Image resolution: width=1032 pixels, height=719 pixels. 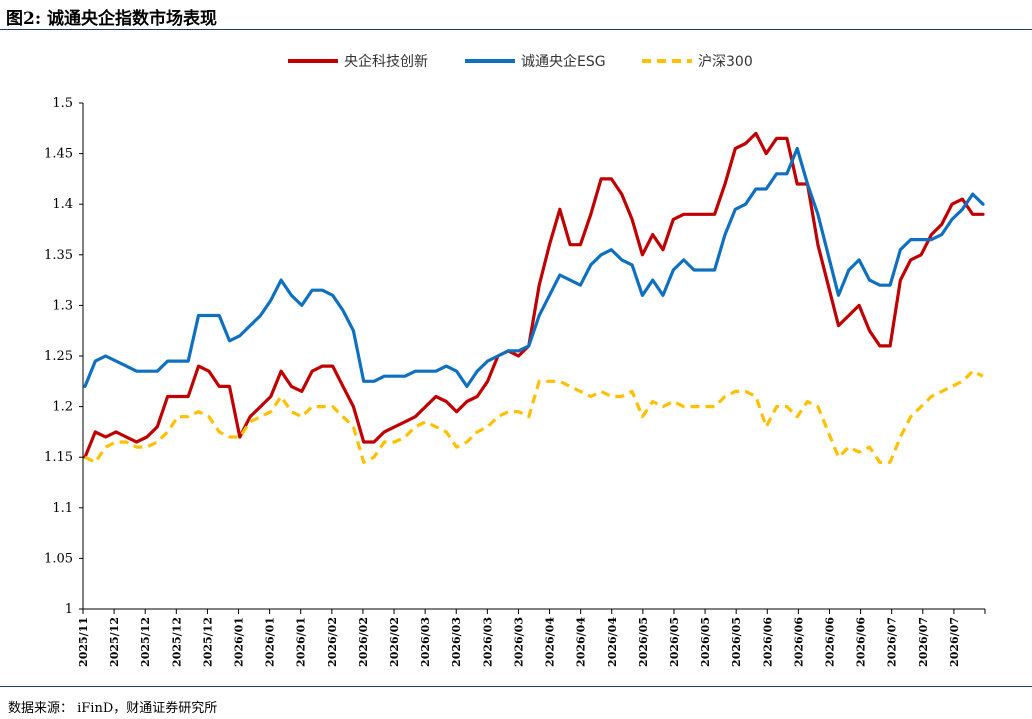 I want to click on y-tick-label: 1.3, so click(x=62, y=305).